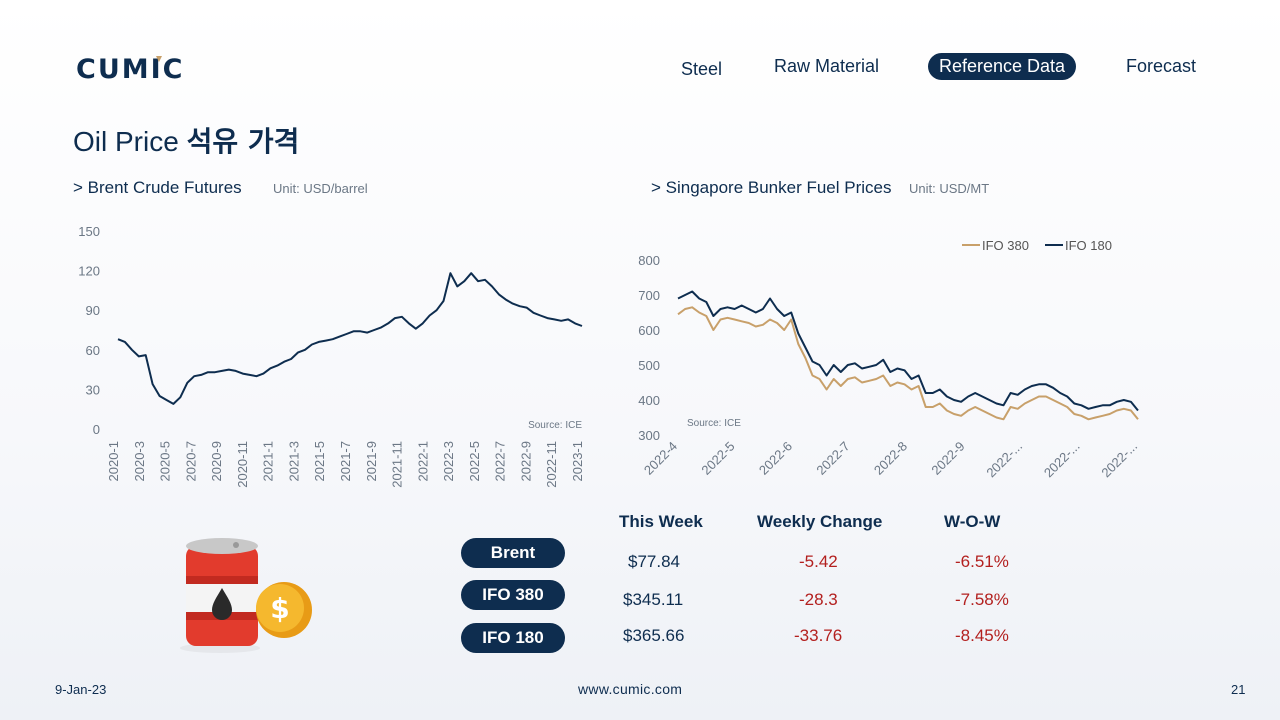 Image resolution: width=1280 pixels, height=720 pixels. I want to click on ifo180-price: $365.66, so click(654, 635).